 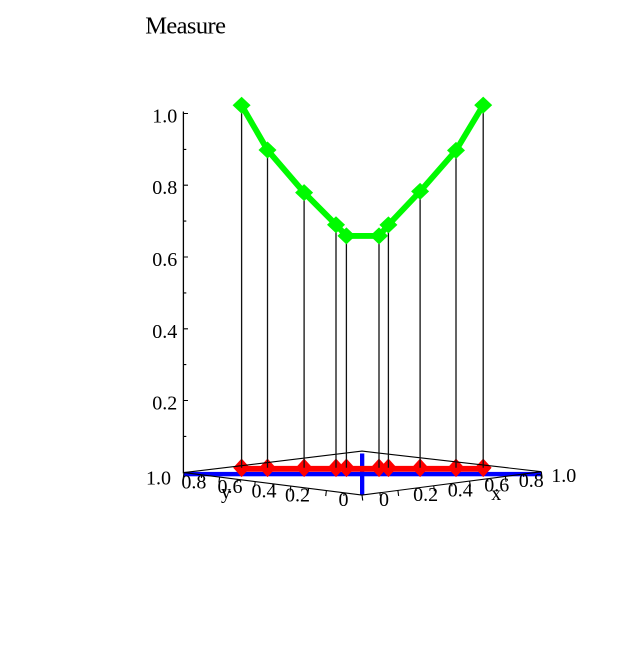 What do you see at coordinates (185, 25) in the screenshot?
I see `svg-text: Measure` at bounding box center [185, 25].